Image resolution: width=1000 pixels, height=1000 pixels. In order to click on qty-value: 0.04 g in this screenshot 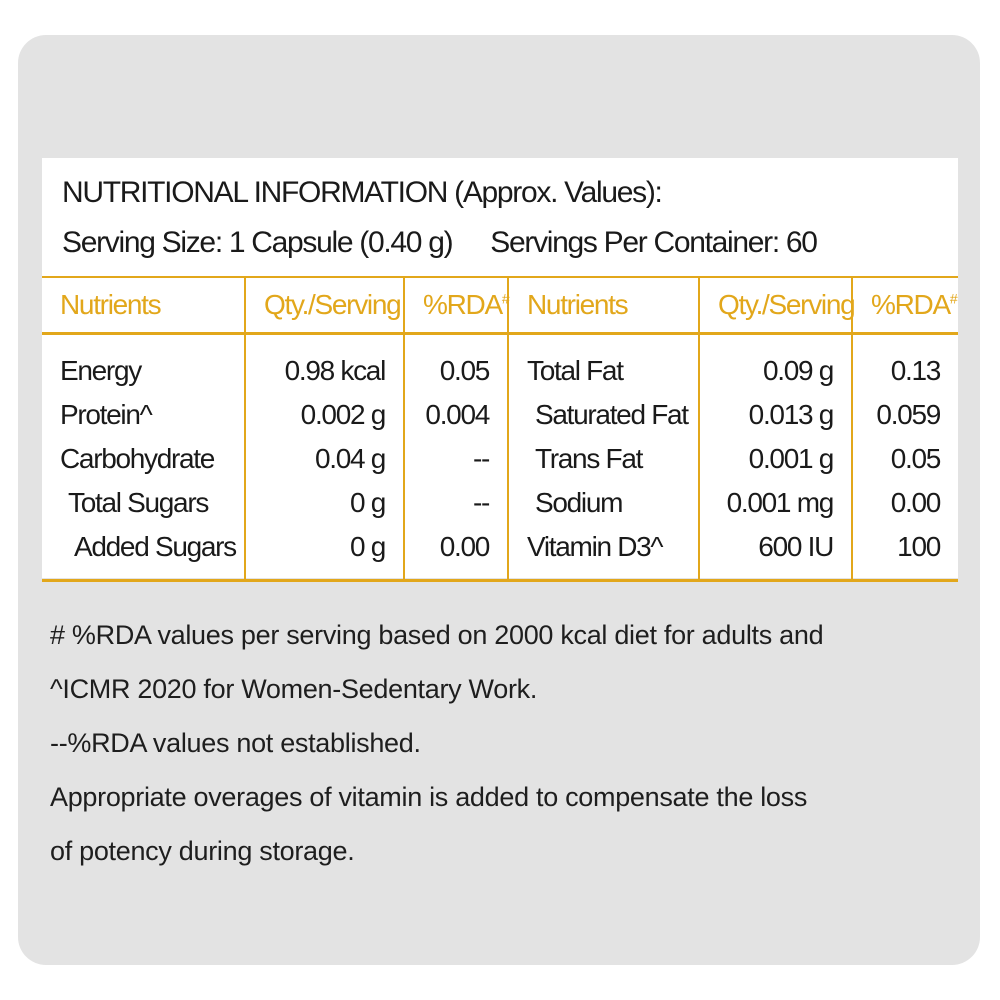, I will do `click(324, 459)`.